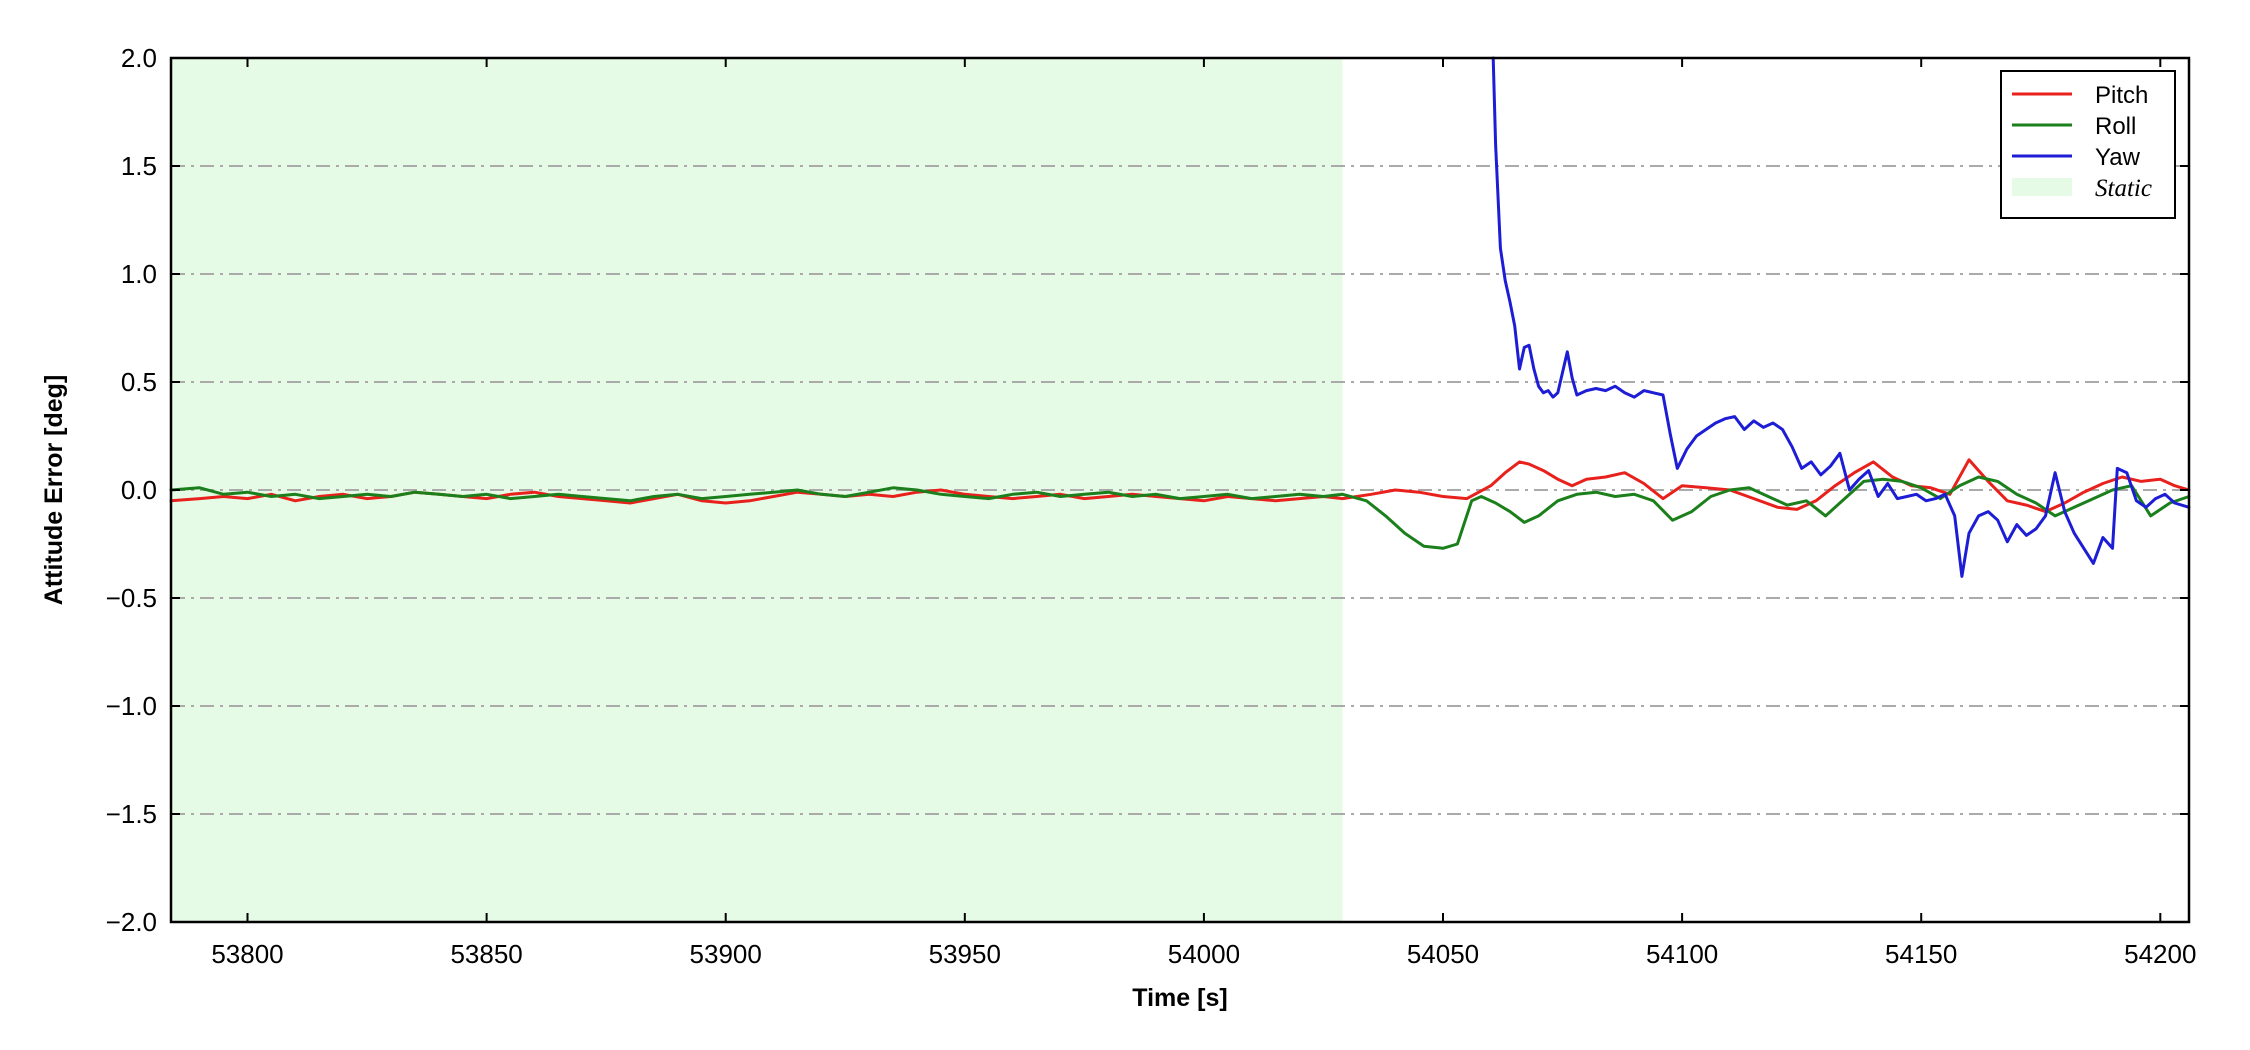 The width and height of the screenshot is (2250, 1050). I want to click on x-tick-label: 54100, so click(1682, 954).